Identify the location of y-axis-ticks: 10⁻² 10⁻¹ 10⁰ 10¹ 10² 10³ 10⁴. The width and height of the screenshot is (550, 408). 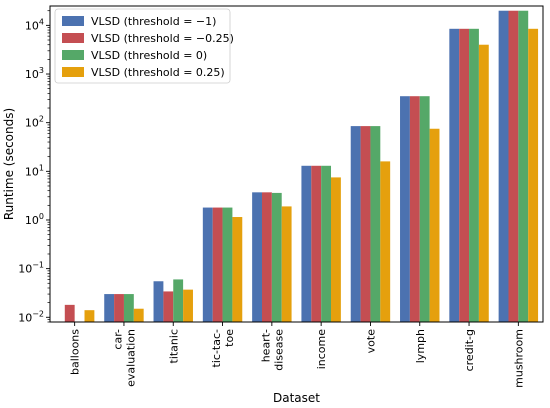
(34, 167).